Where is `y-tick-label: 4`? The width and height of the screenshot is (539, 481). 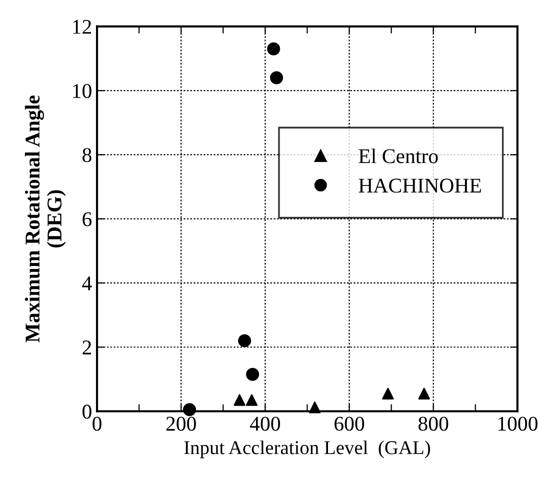 y-tick-label: 4 is located at coordinates (87, 283).